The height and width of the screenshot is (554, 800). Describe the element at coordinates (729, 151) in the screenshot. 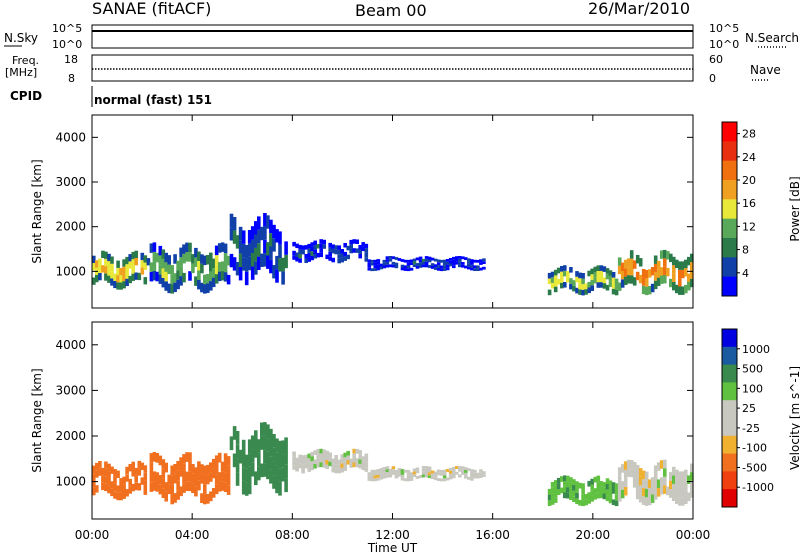

I see `colorbar-swatch` at that location.